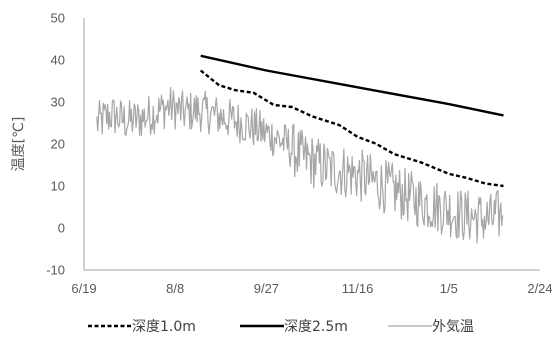 The image size is (552, 339). Describe the element at coordinates (358, 288) in the screenshot. I see `x-tick-label: 11/16` at that location.